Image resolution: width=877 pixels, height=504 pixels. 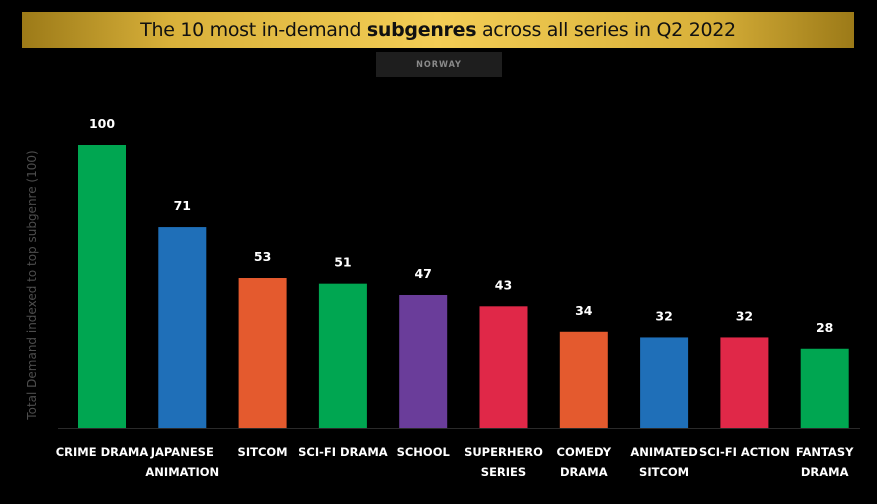 What do you see at coordinates (342, 262) in the screenshot?
I see `data-label: 51` at bounding box center [342, 262].